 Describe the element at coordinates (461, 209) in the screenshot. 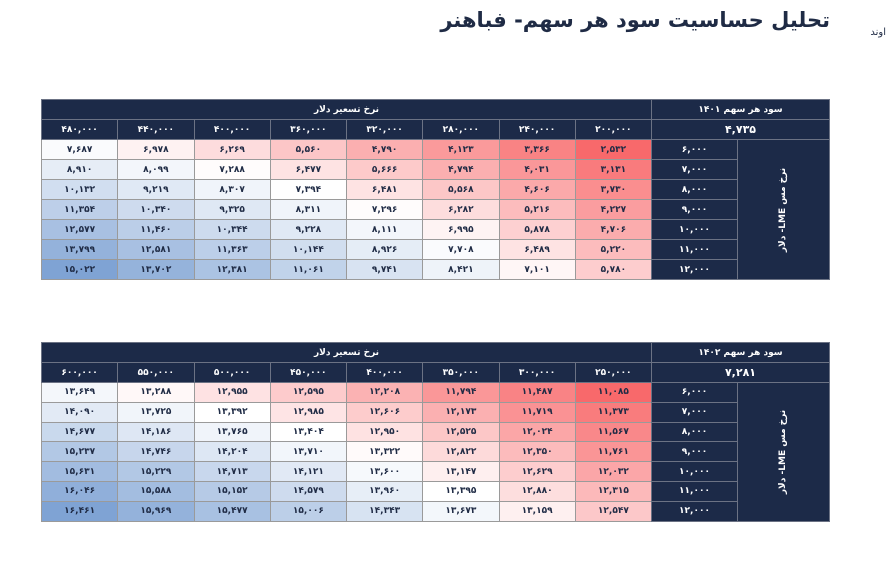

I see `eps-cell: ۶,۲۸۲` at that location.